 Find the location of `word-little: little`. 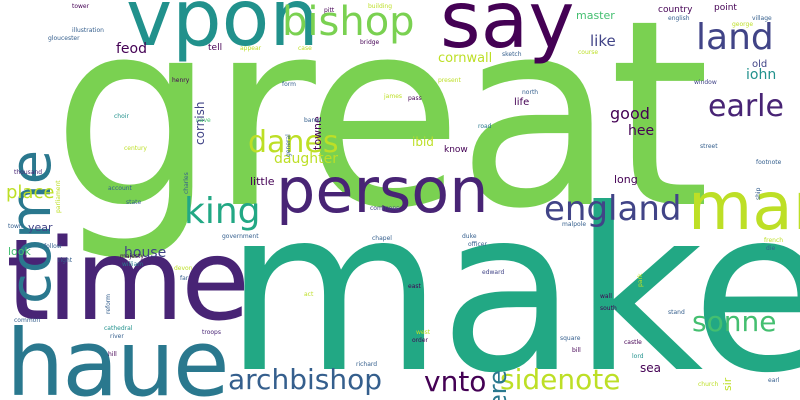

word-little: little is located at coordinates (262, 181).